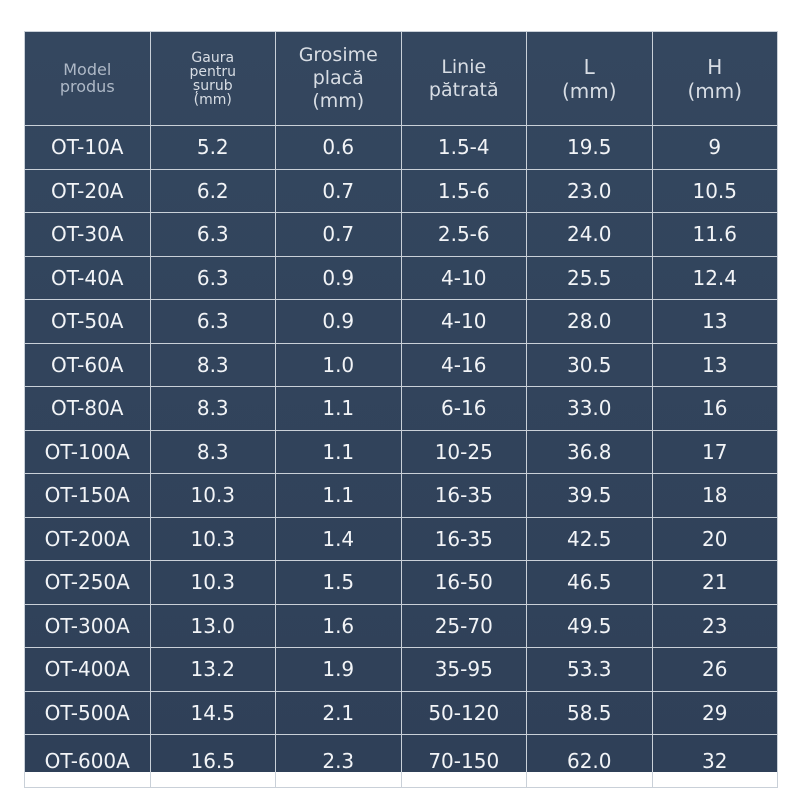 The image size is (800, 800). Describe the element at coordinates (714, 625) in the screenshot. I see `table-cell: 23` at that location.